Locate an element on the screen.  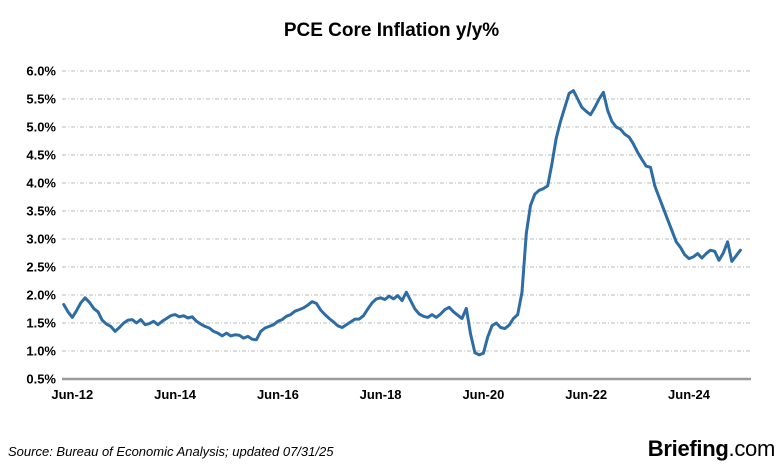
y-tick-label: 5.5% is located at coordinates (41, 99).